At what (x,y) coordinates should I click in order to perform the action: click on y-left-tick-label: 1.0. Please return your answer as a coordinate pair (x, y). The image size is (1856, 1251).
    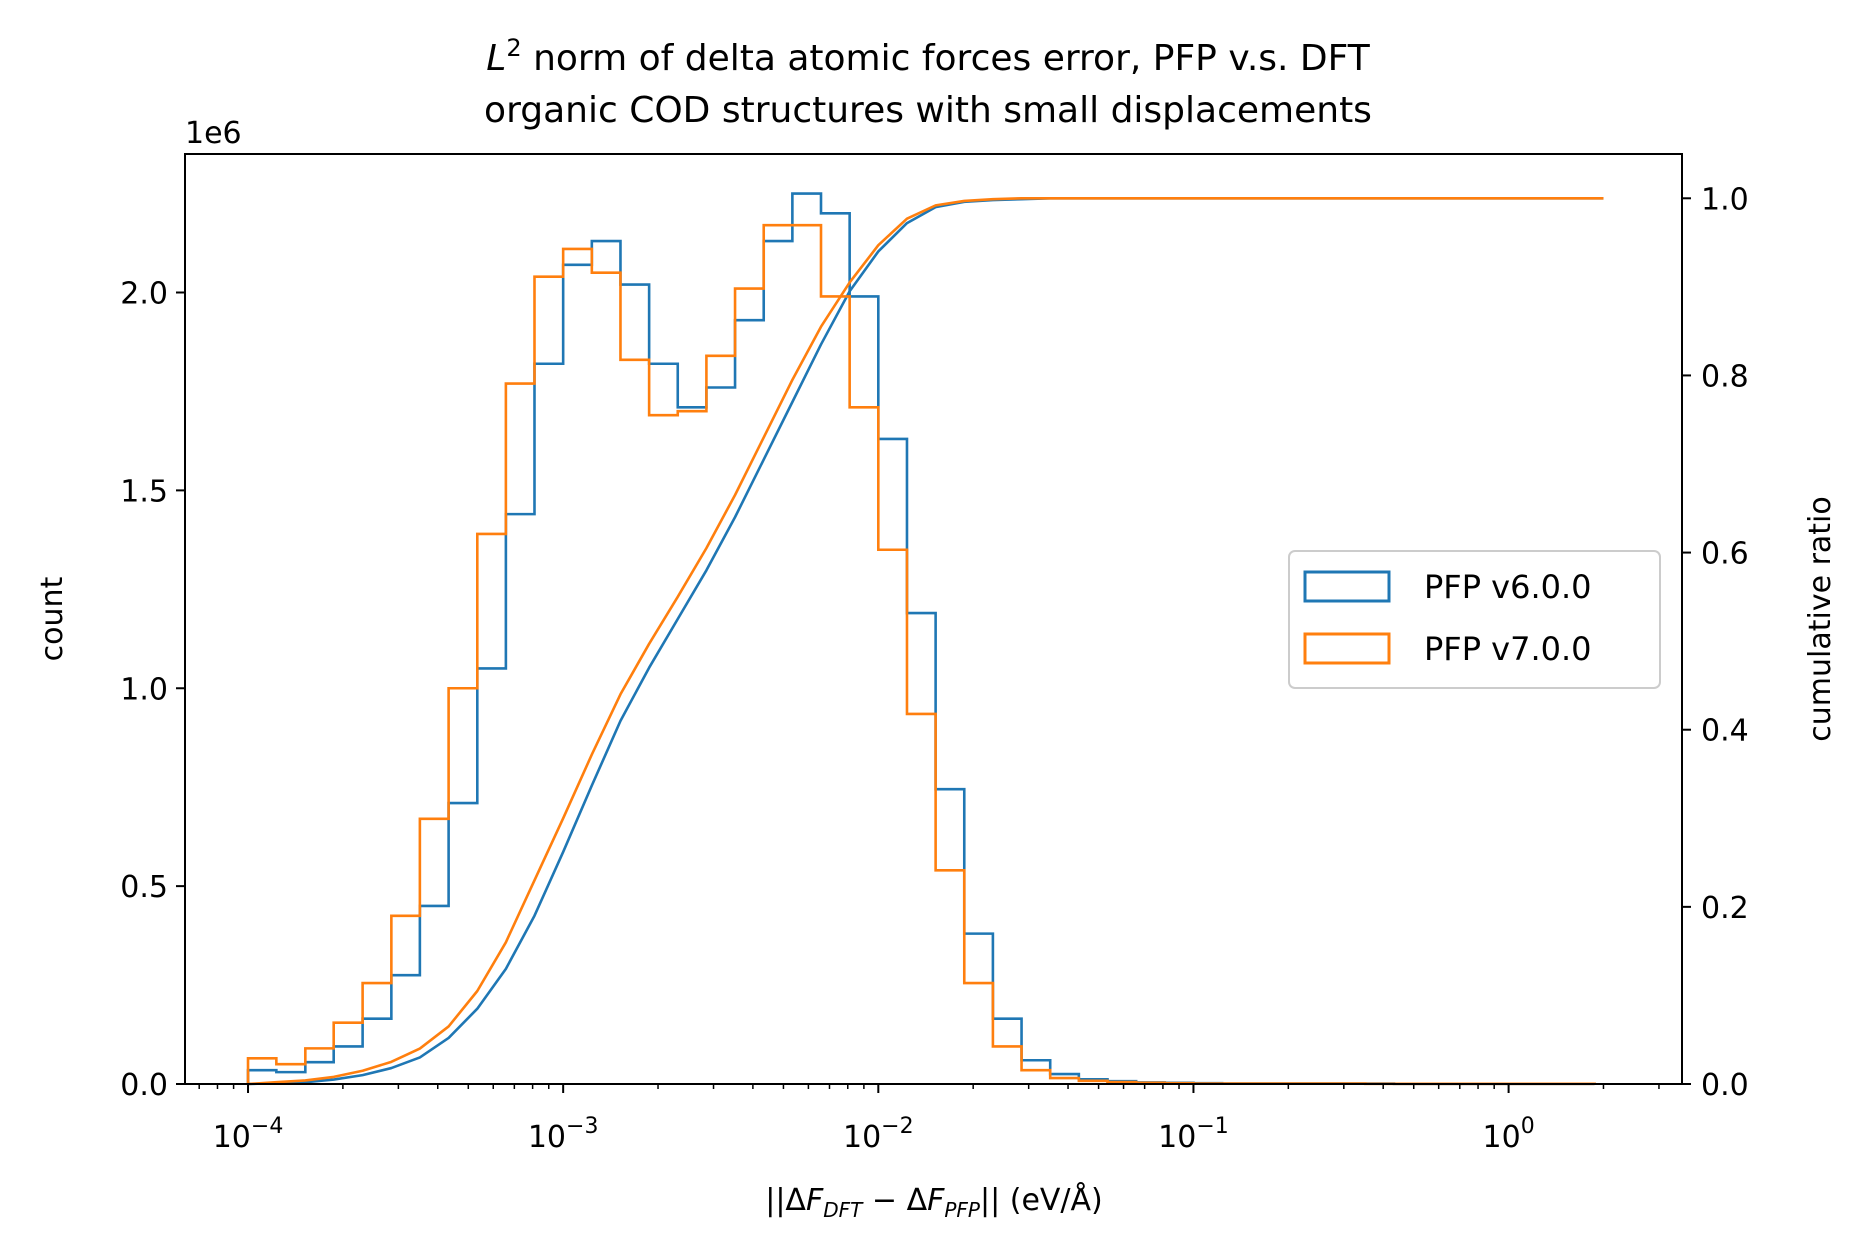
    Looking at the image, I should click on (144, 689).